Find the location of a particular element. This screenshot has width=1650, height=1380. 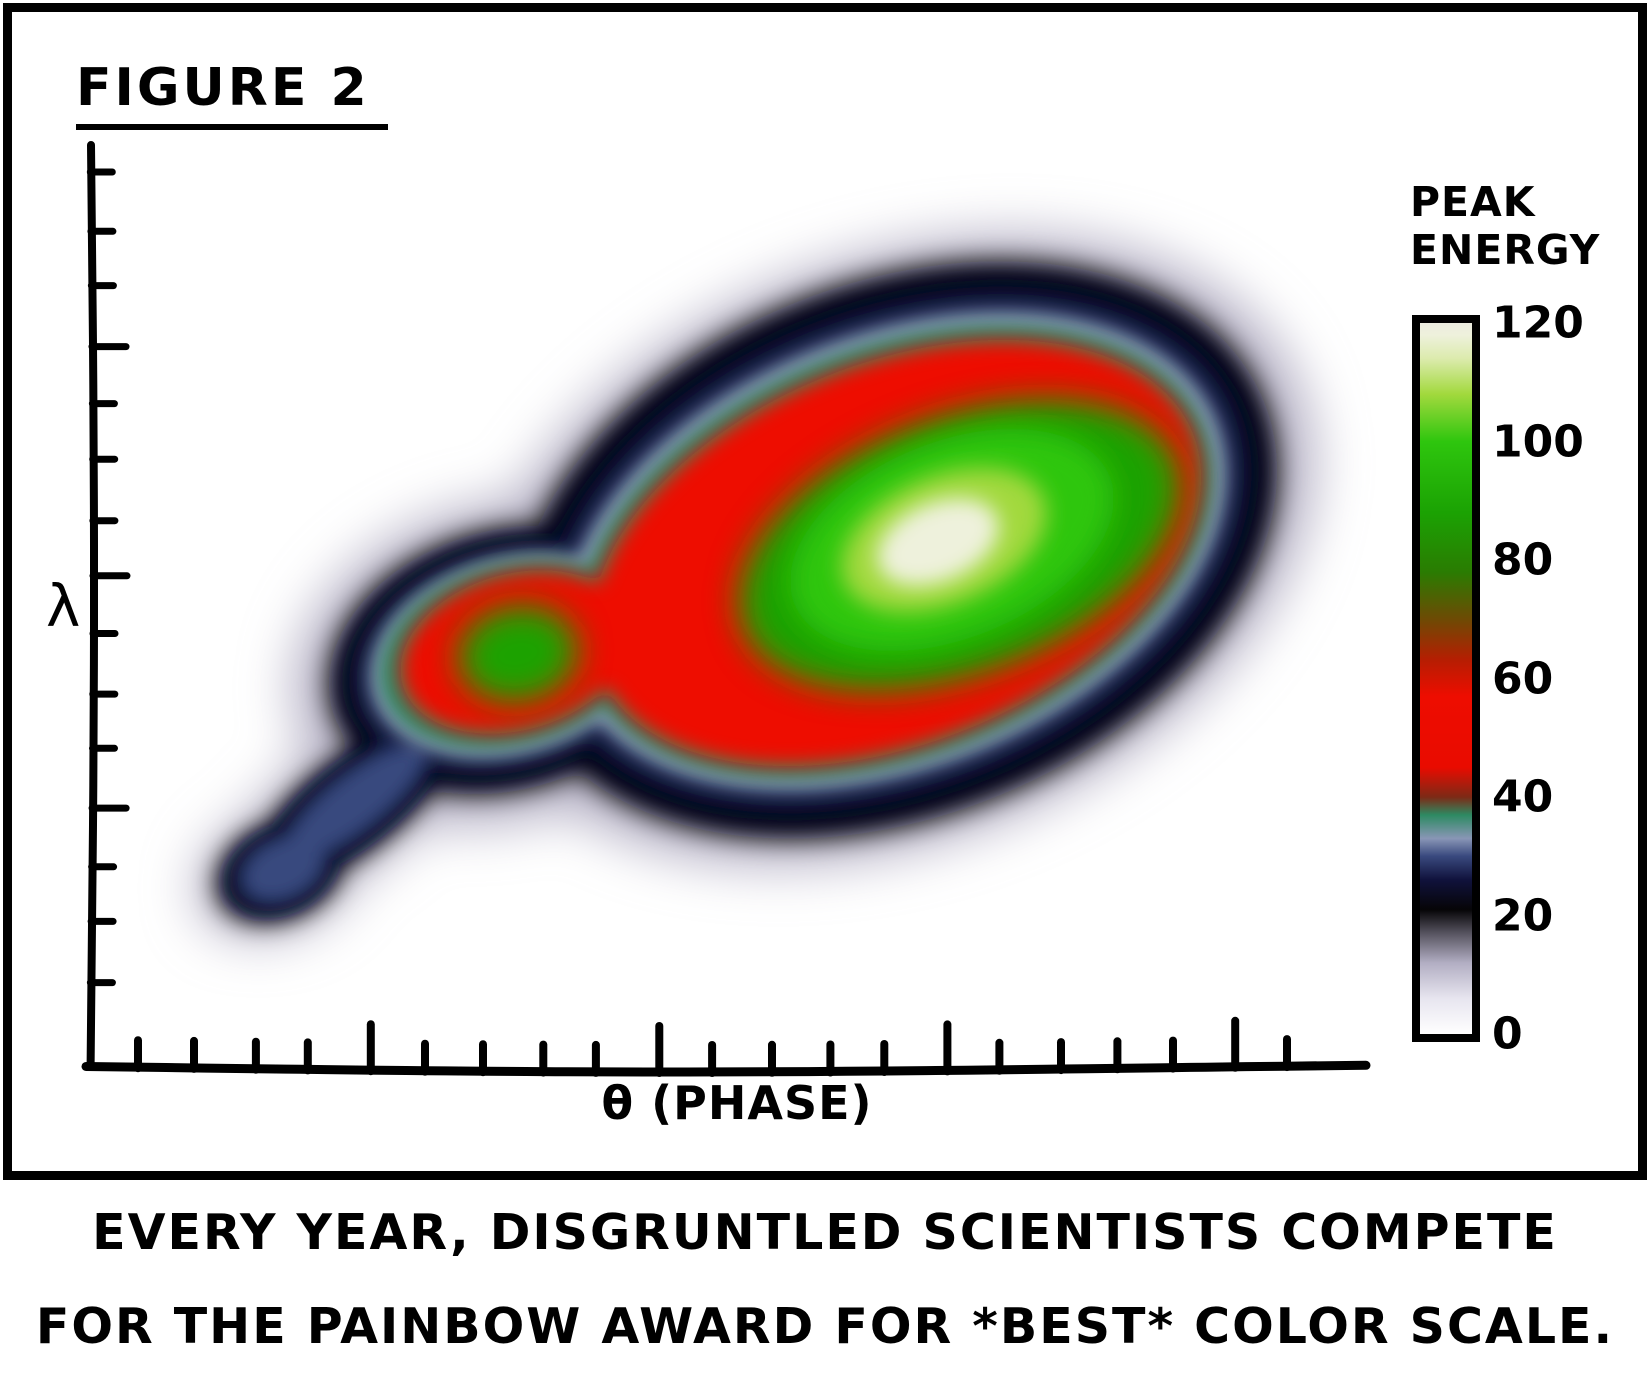

y-axis-line is located at coordinates (92, 605).